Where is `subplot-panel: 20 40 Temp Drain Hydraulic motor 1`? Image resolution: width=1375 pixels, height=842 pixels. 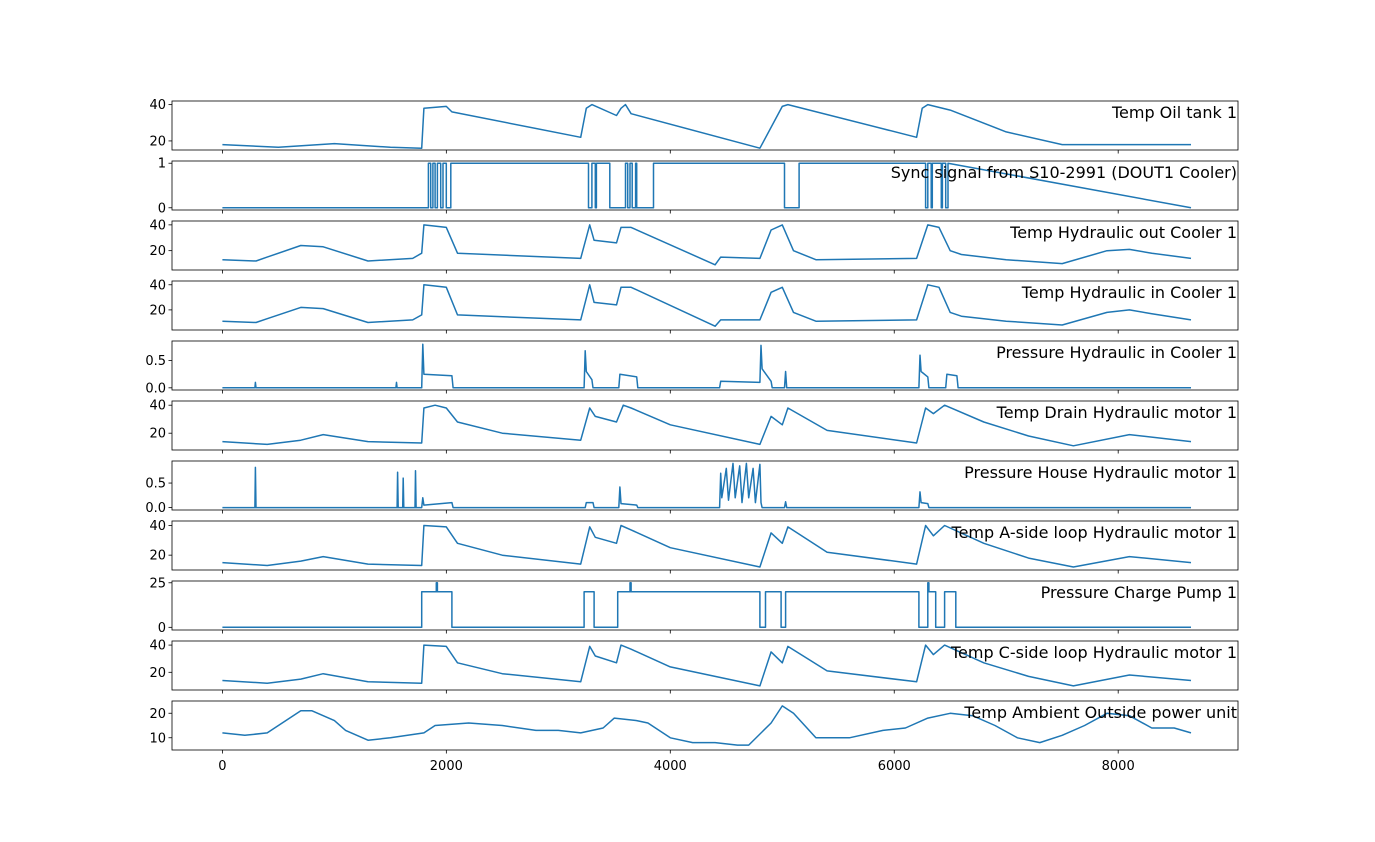
subplot-panel: 20 40 Temp Drain Hydraulic motor 1 is located at coordinates (694, 426).